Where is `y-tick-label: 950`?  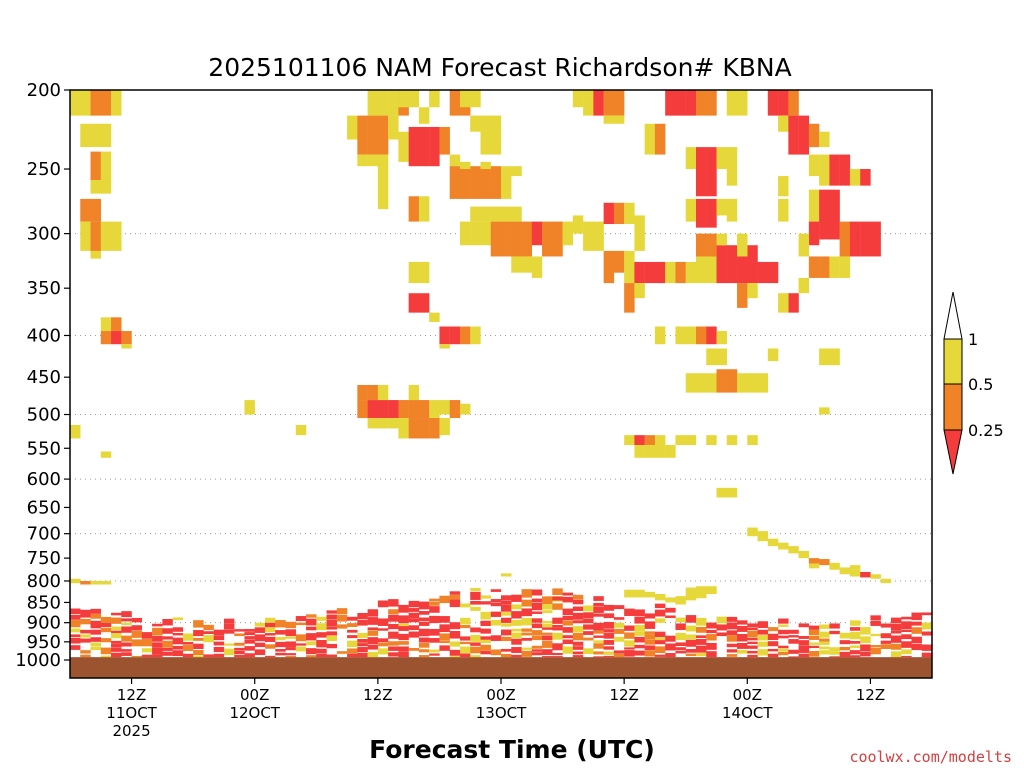
y-tick-label: 950 is located at coordinates (44, 642).